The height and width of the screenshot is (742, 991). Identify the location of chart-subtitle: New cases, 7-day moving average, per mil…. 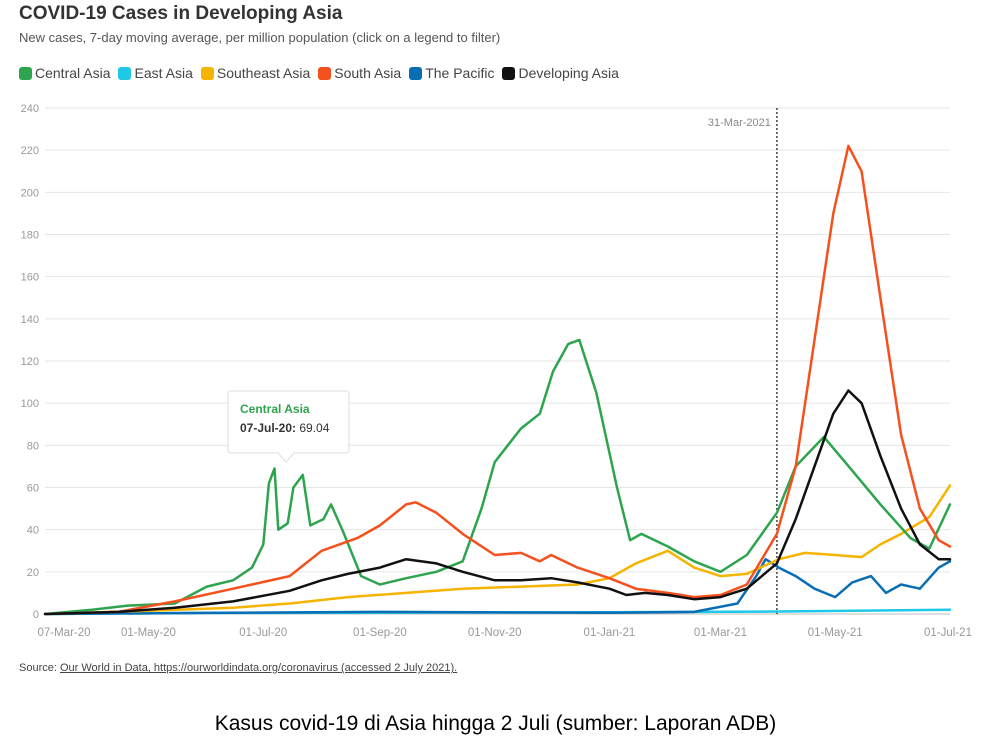
(260, 37).